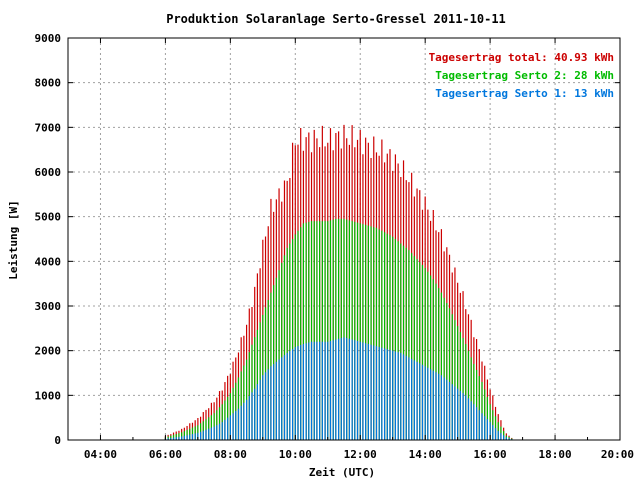 Image resolution: width=640 pixels, height=484 pixels. What do you see at coordinates (425, 454) in the screenshot?
I see `x-tick-label-5: 14:00` at bounding box center [425, 454].